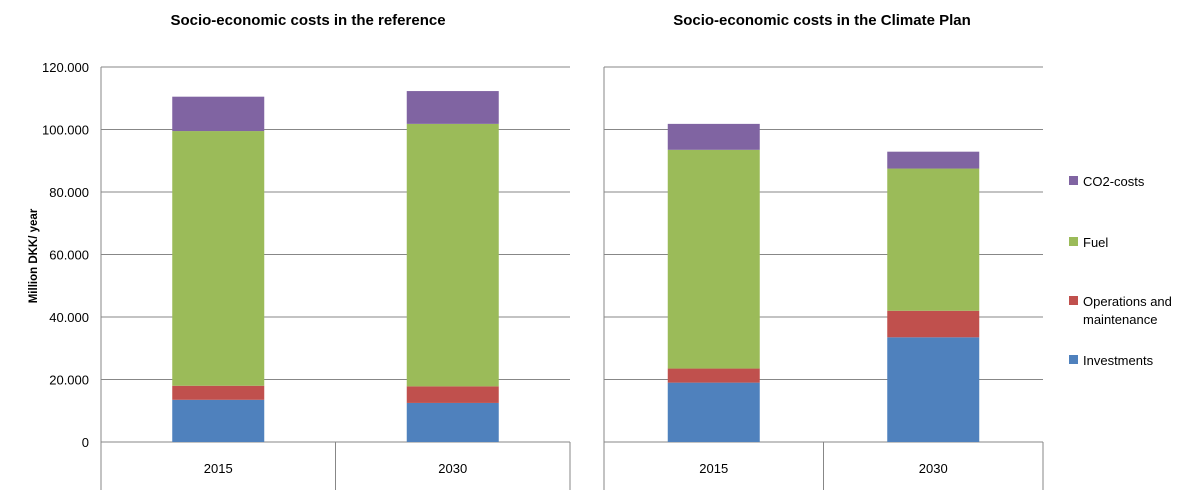 The image size is (1203, 504). What do you see at coordinates (65, 130) in the screenshot?
I see `y-tick-label: 100.000` at bounding box center [65, 130].